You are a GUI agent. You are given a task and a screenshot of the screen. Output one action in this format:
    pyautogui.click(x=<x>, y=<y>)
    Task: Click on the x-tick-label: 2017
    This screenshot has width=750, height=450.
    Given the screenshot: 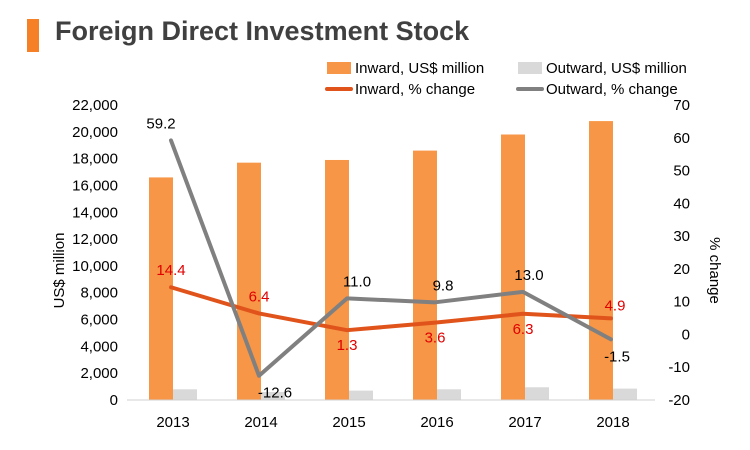 What is the action you would take?
    pyautogui.click(x=524, y=422)
    